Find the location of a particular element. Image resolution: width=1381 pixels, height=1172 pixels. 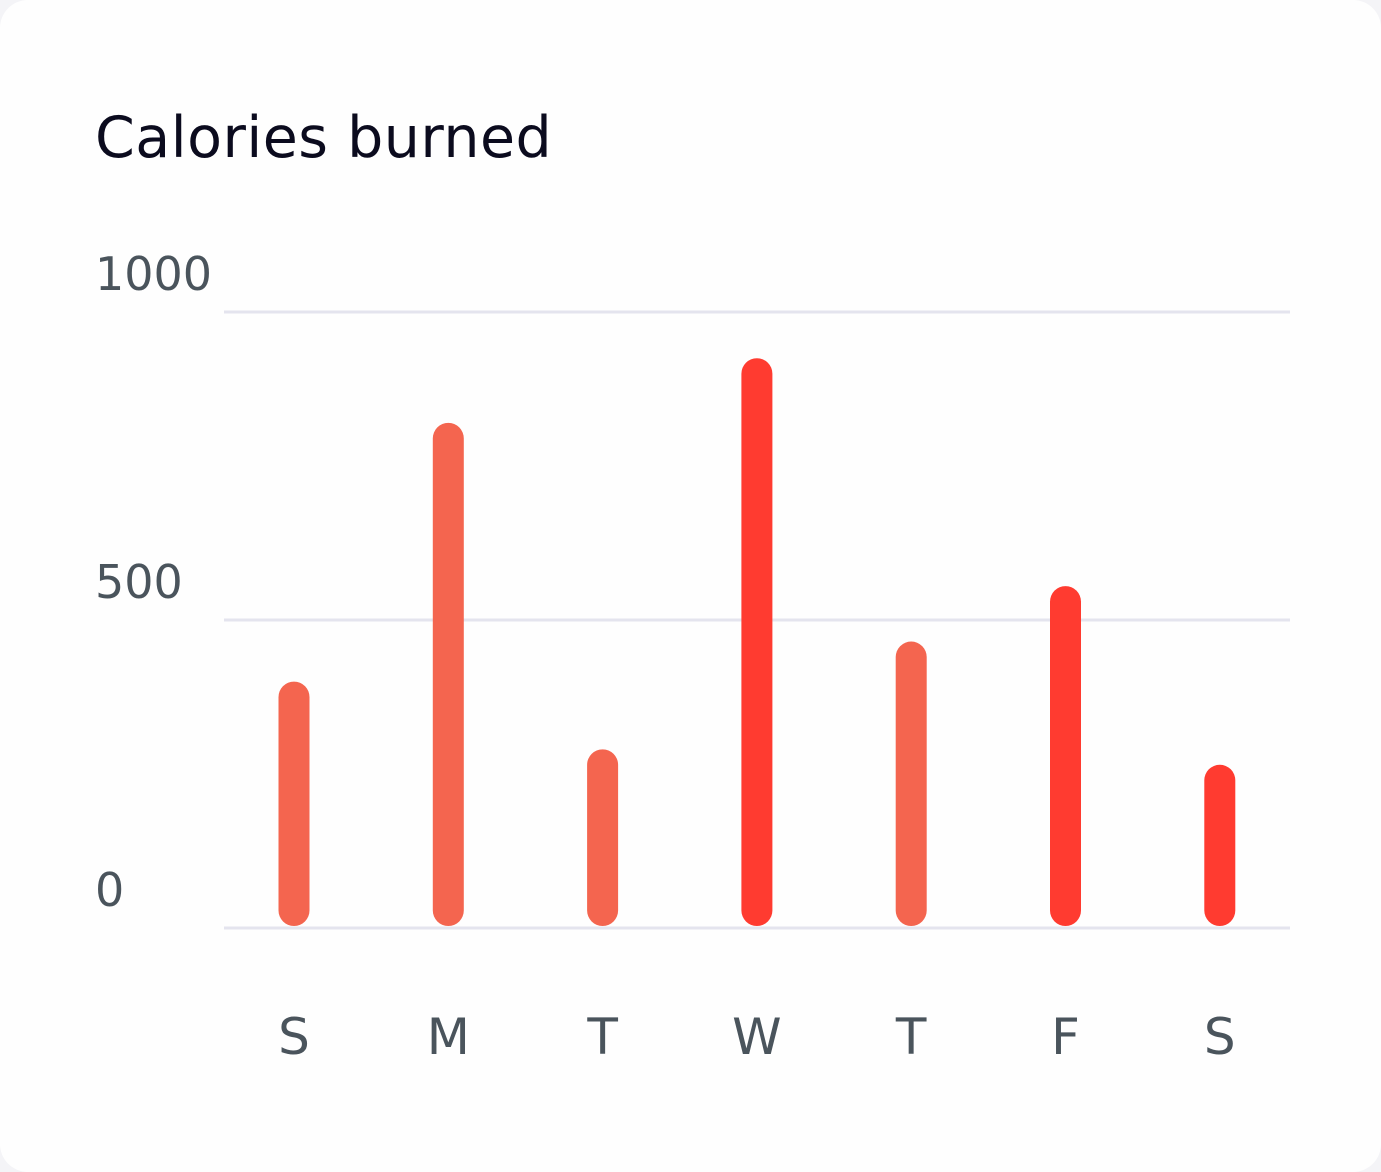

x-tick-label: W is located at coordinates (756, 1037).